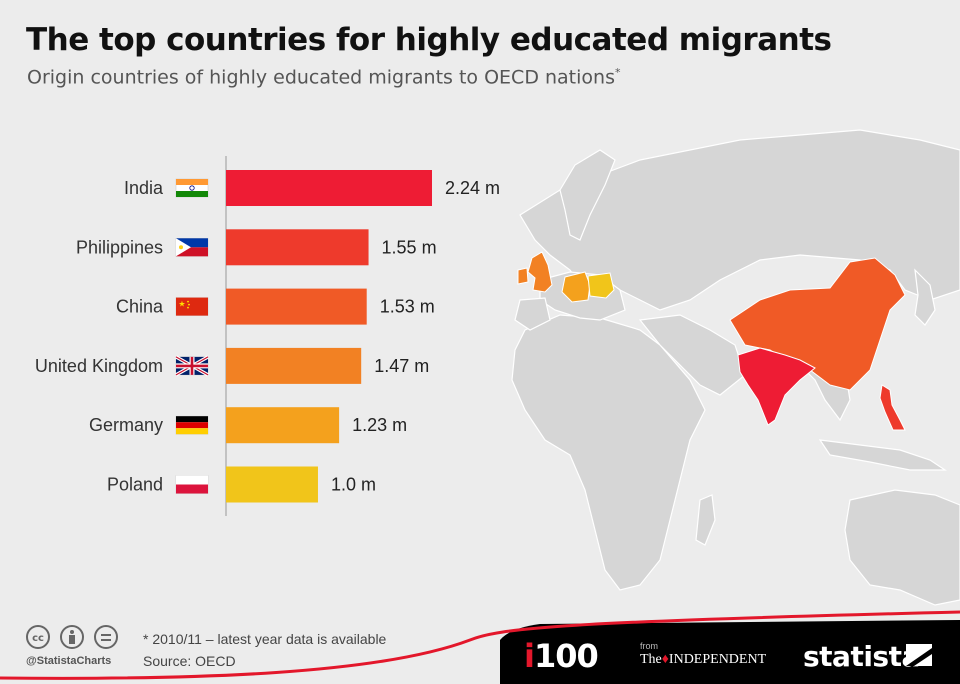 Image resolution: width=960 pixels, height=684 pixels. Describe the element at coordinates (651, 659) in the screenshot. I see `independent-the: The` at that location.